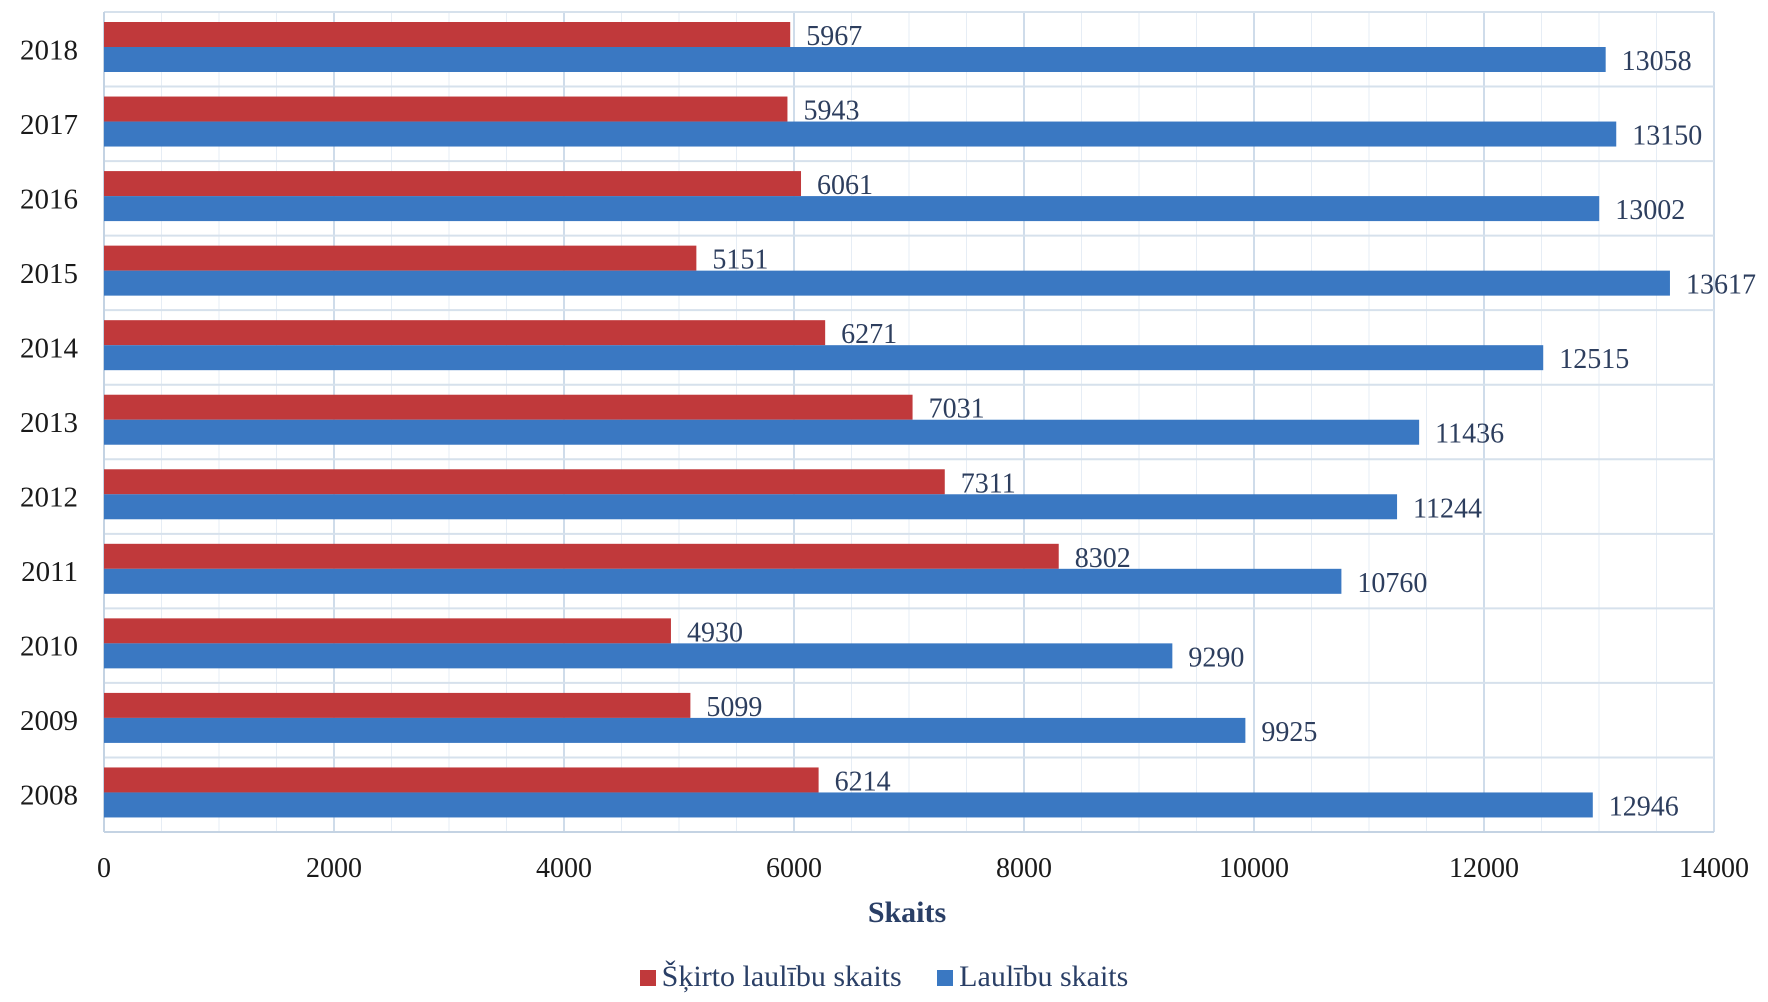  Describe the element at coordinates (945, 978) in the screenshot. I see `legend-swatch-marriages` at that location.